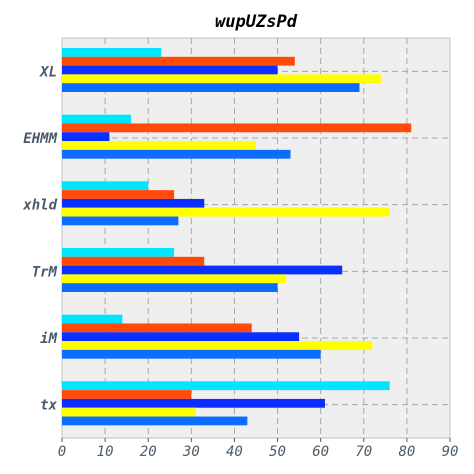 The width and height of the screenshot is (474, 474). What do you see at coordinates (40, 139) in the screenshot?
I see `category-label: EHMM` at bounding box center [40, 139].